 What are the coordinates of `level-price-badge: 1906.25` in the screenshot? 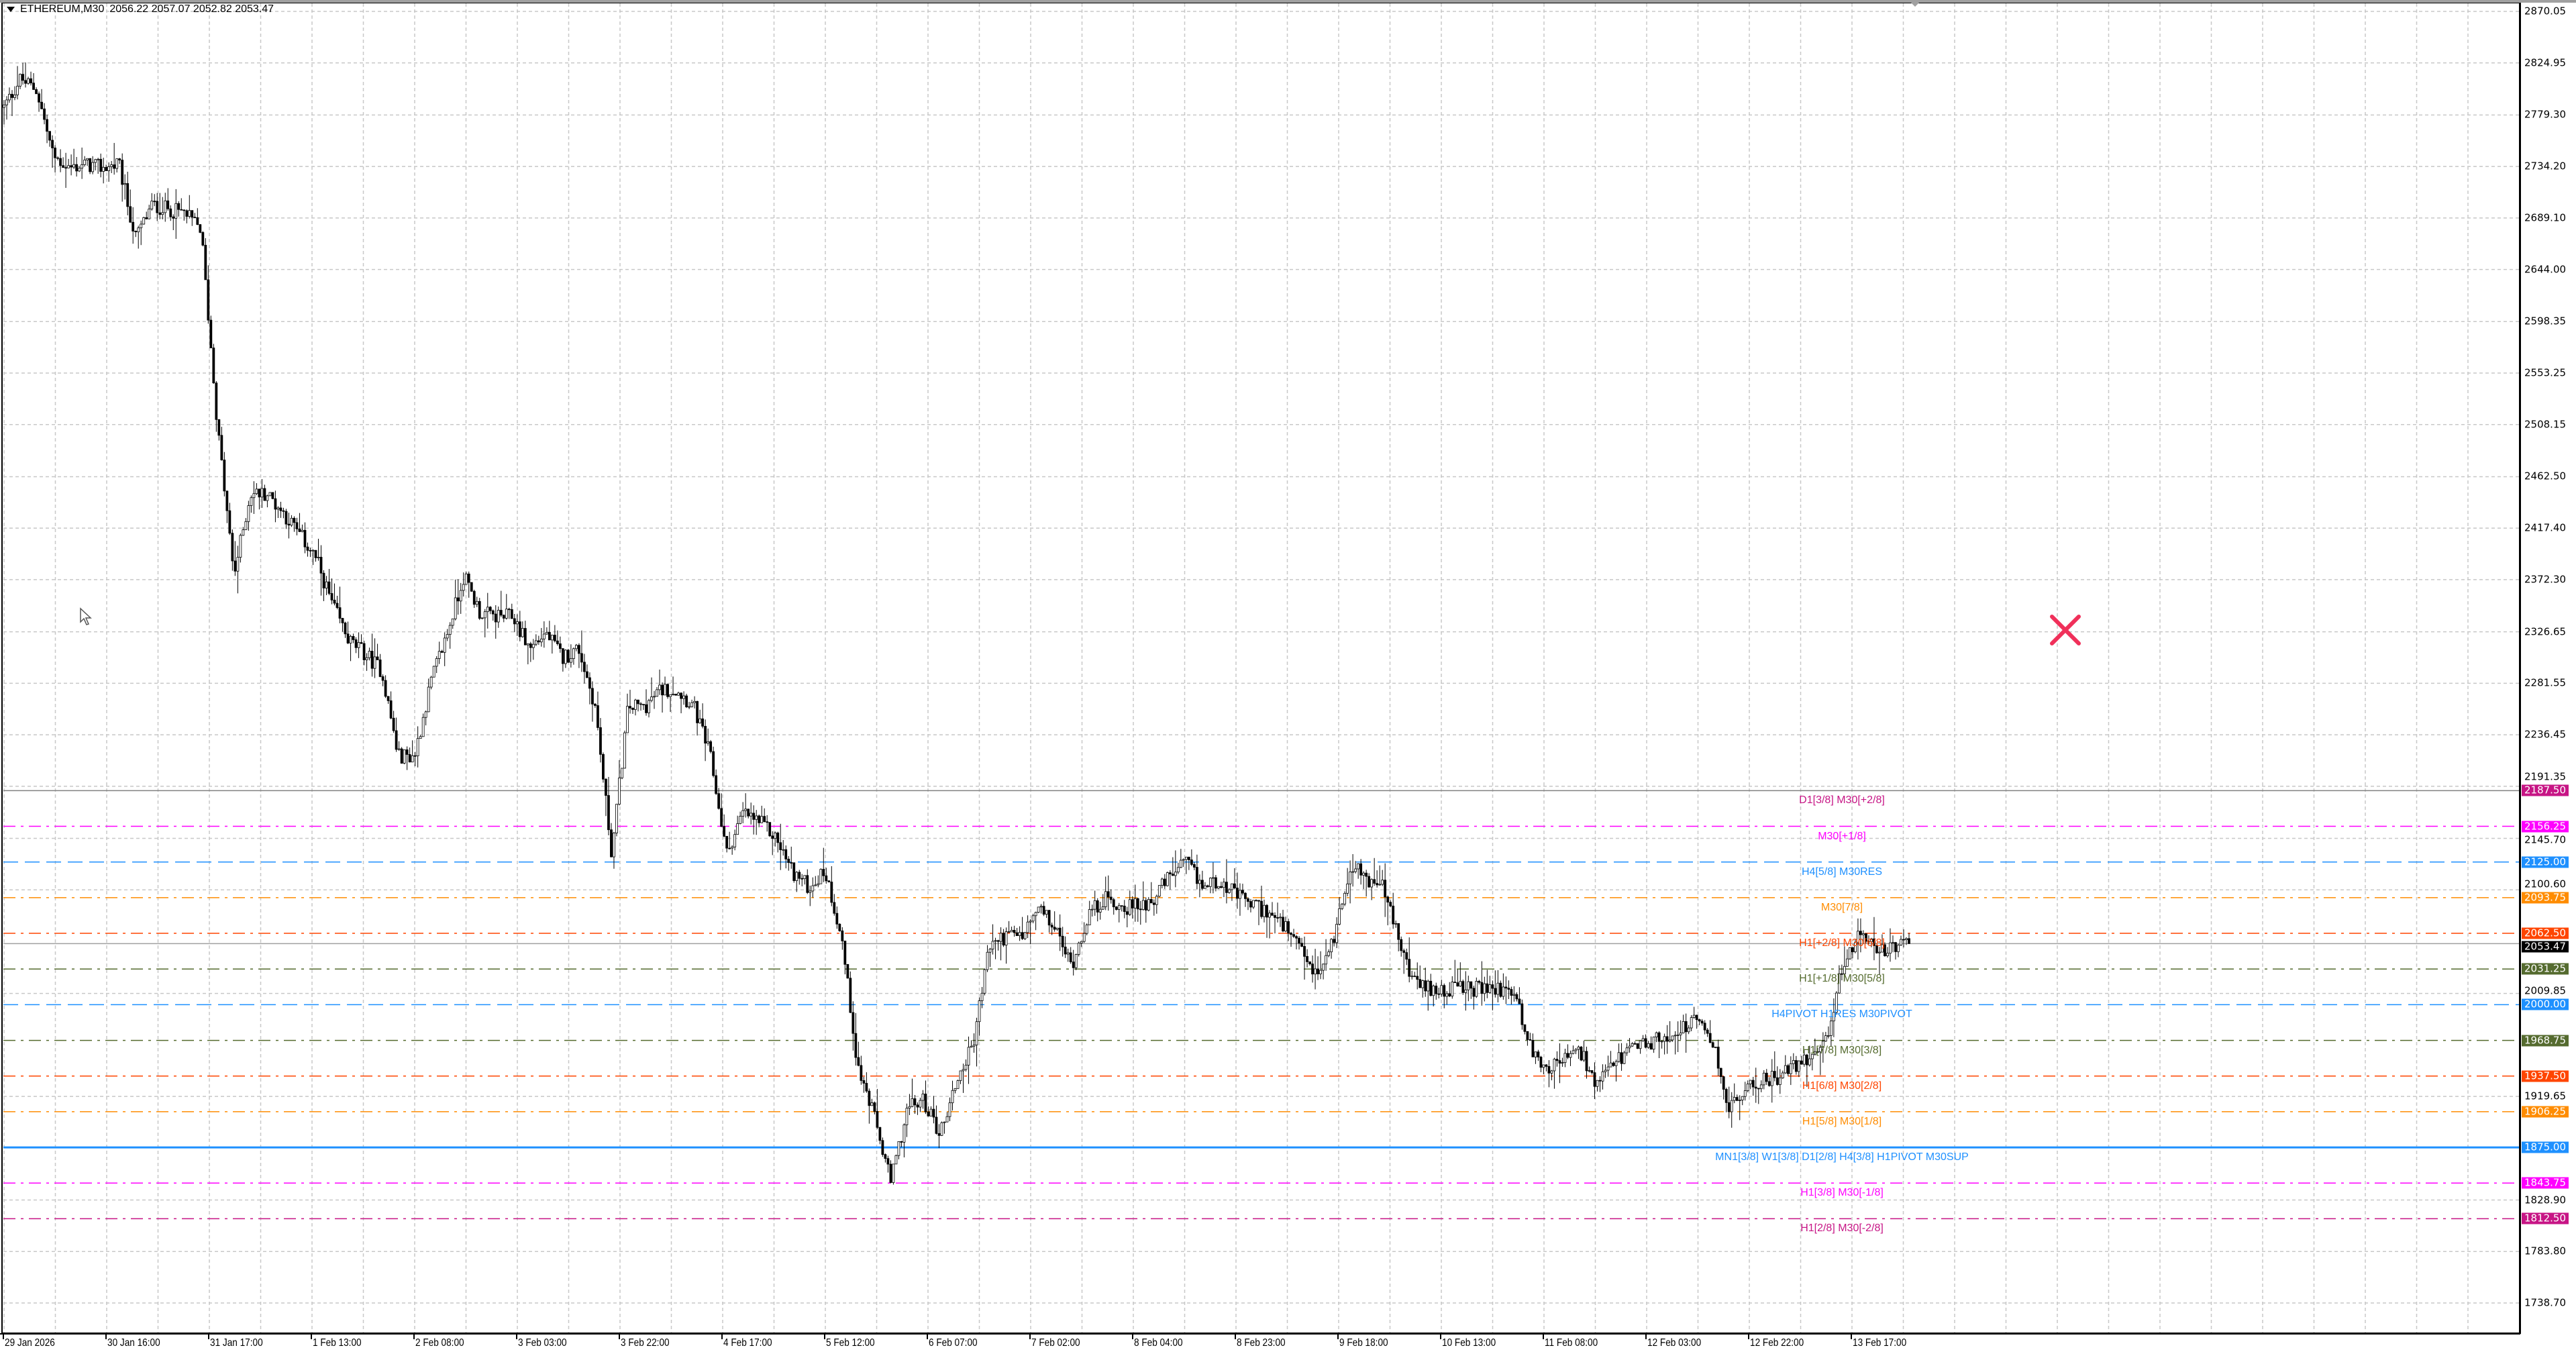 It's located at (2545, 1112).